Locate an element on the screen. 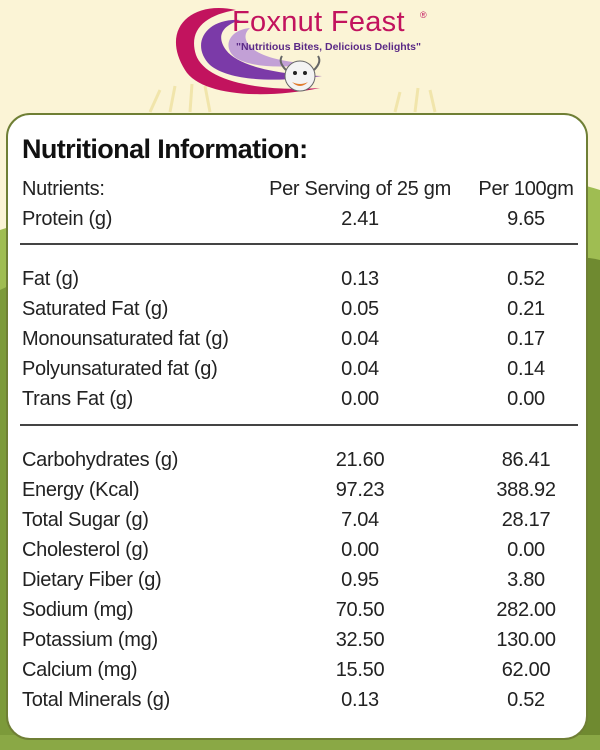 The image size is (600, 750). nutrient-name: Cholesterol (g) is located at coordinates (85, 550).